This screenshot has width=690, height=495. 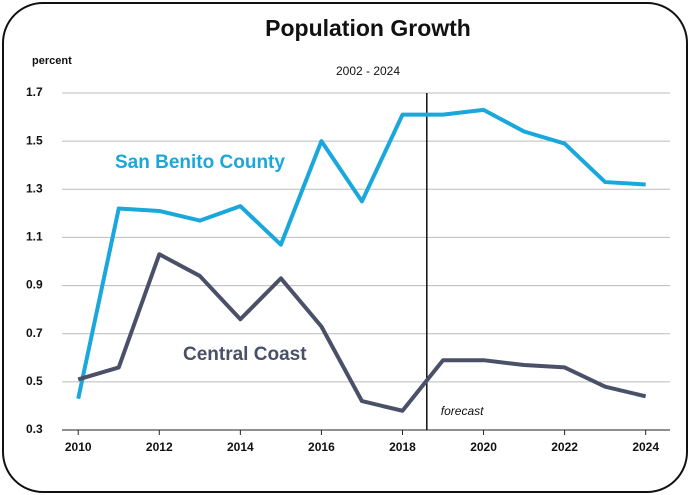 What do you see at coordinates (34, 285) in the screenshot?
I see `y-tick-label: 0.9` at bounding box center [34, 285].